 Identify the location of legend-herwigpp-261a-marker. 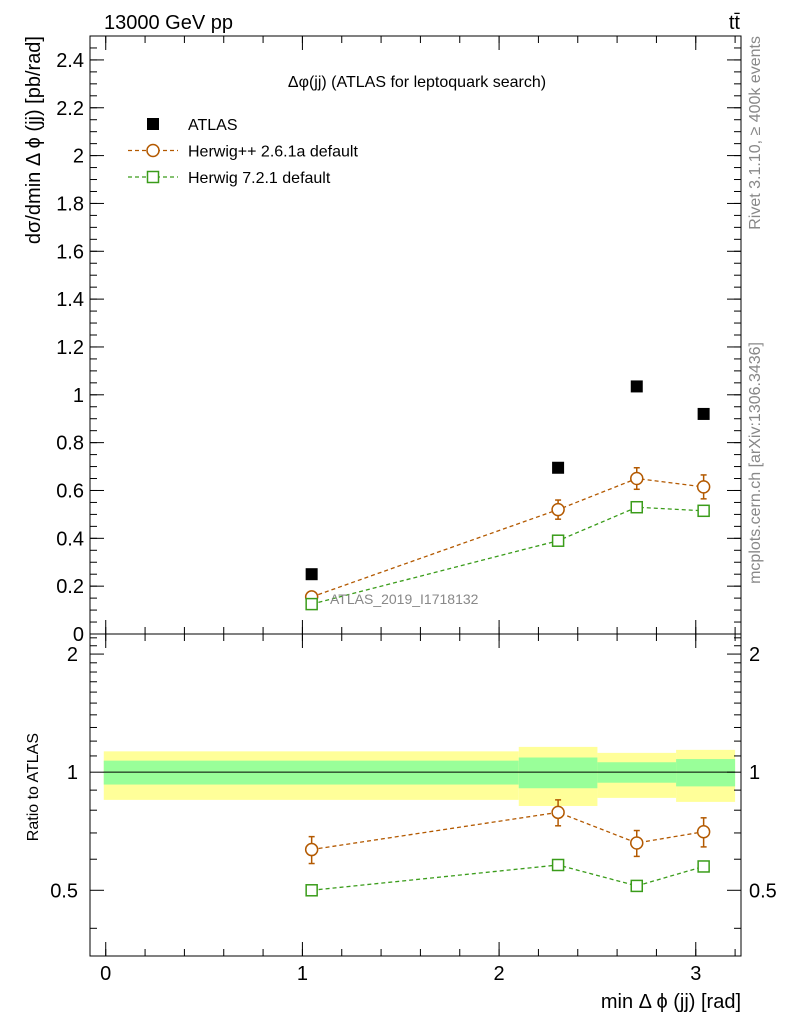
(153, 150).